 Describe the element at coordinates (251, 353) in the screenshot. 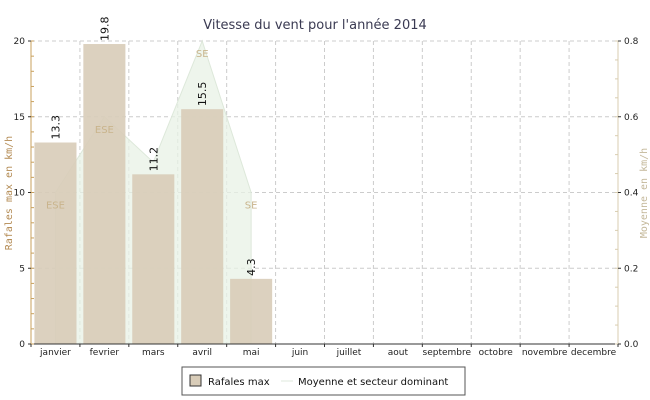

I see `x-tick-label: mai` at that location.